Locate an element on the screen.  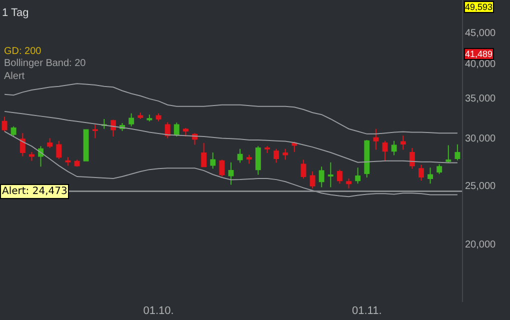
y-tick-label: 45,000 is located at coordinates (480, 34).